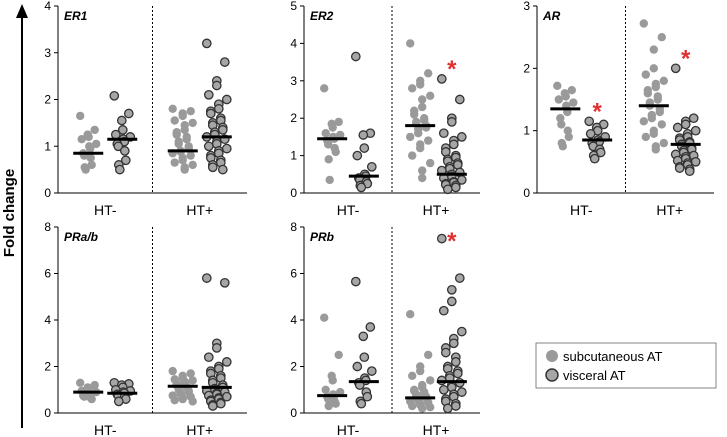 The width and height of the screenshot is (727, 437). Describe the element at coordinates (145, 109) in the screenshot. I see `panel-er1: 0 1 2 3 4 ER1 HT- HT+` at that location.